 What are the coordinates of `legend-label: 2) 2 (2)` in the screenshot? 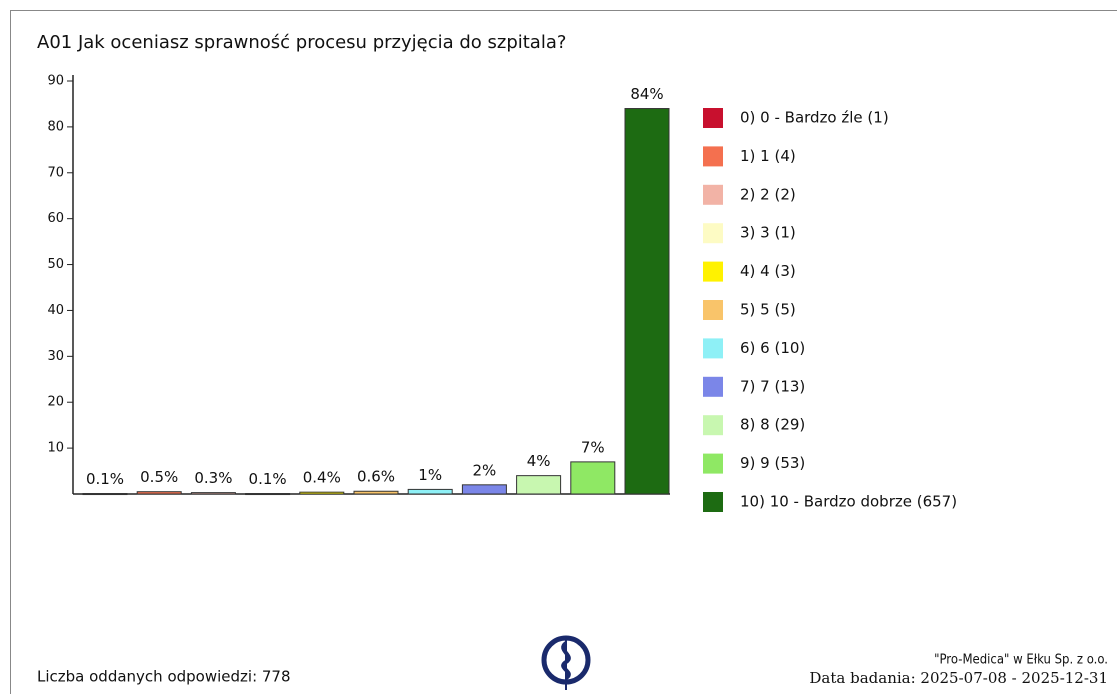 It's located at (768, 194).